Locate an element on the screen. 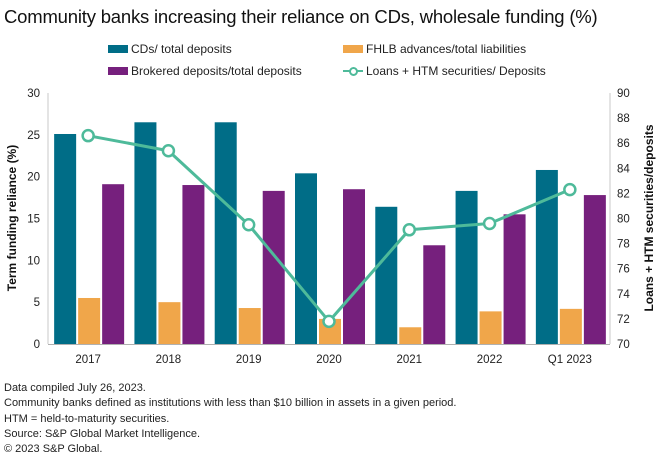 This screenshot has width=660, height=470. x-tick-label: 2020 is located at coordinates (329, 360).